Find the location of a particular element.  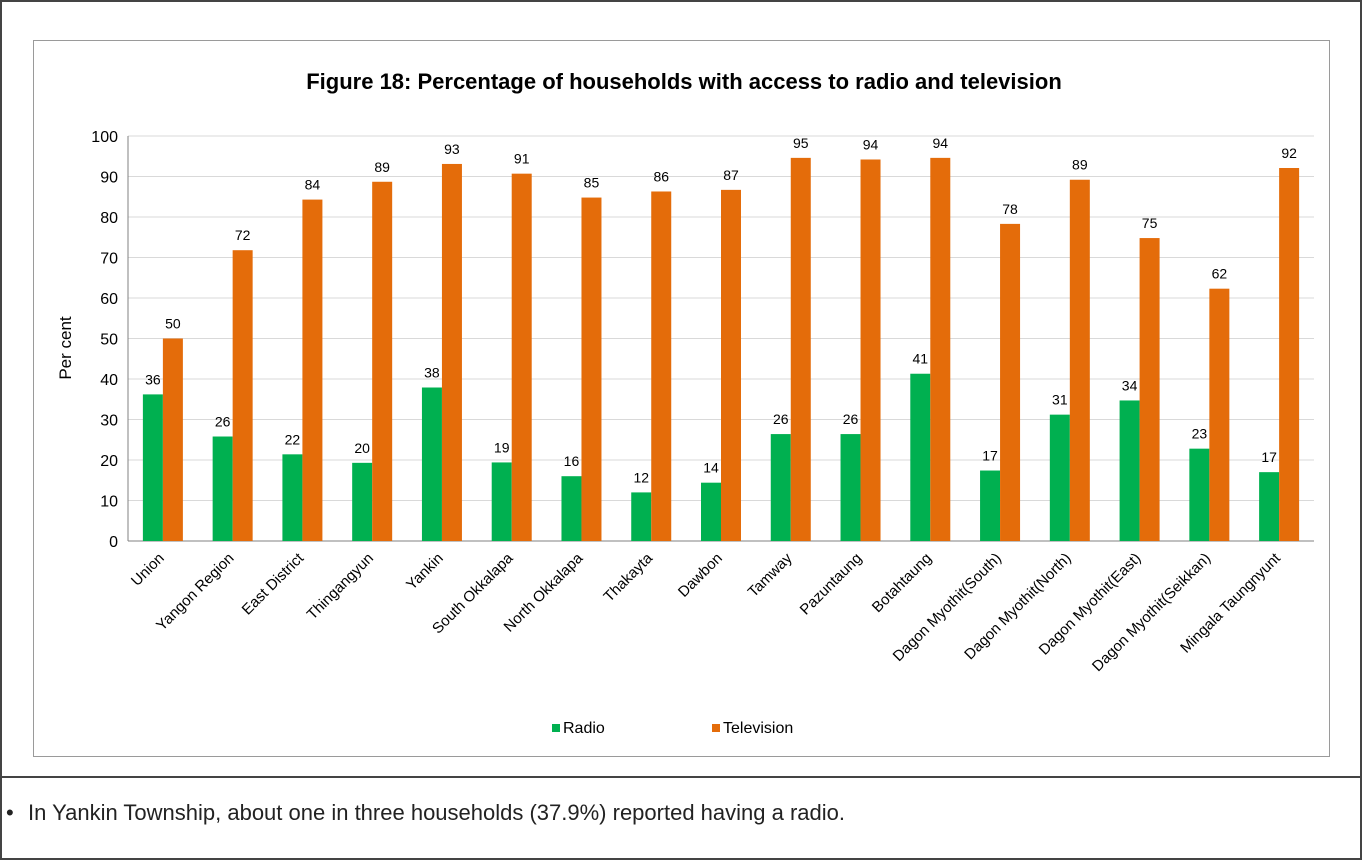

y-tick-label: 70 is located at coordinates (109, 259).